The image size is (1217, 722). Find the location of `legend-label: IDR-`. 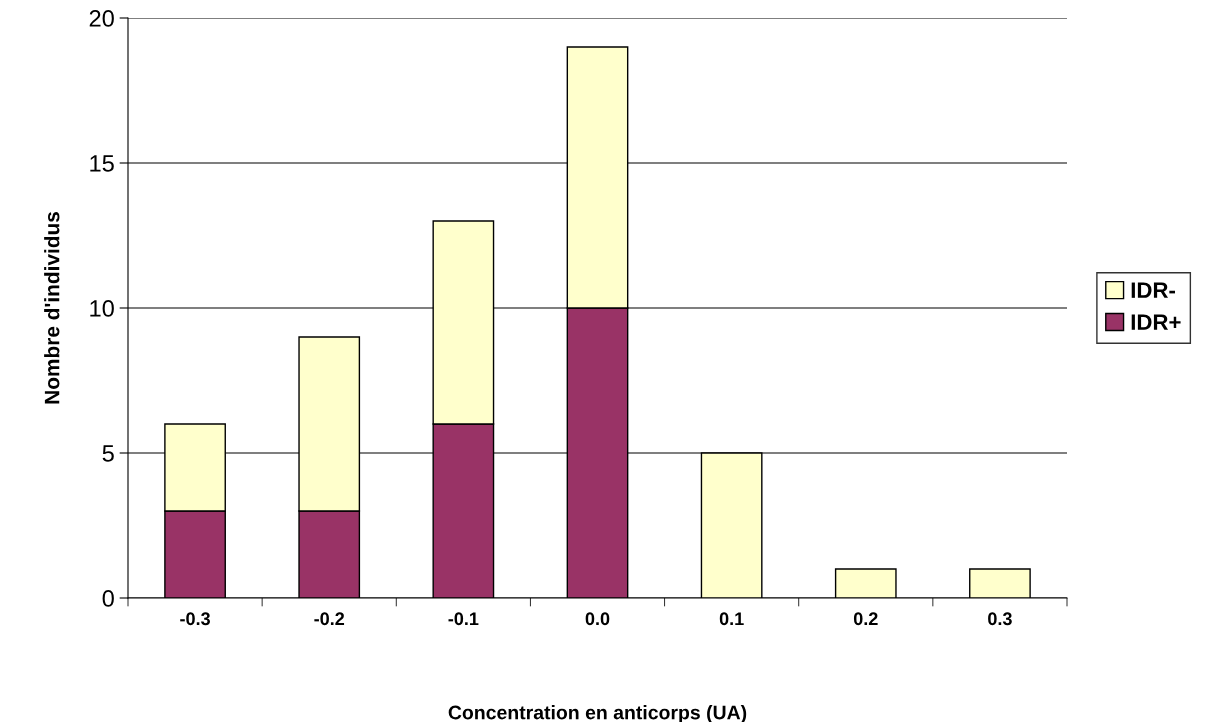

legend-label: IDR- is located at coordinates (1153, 290).